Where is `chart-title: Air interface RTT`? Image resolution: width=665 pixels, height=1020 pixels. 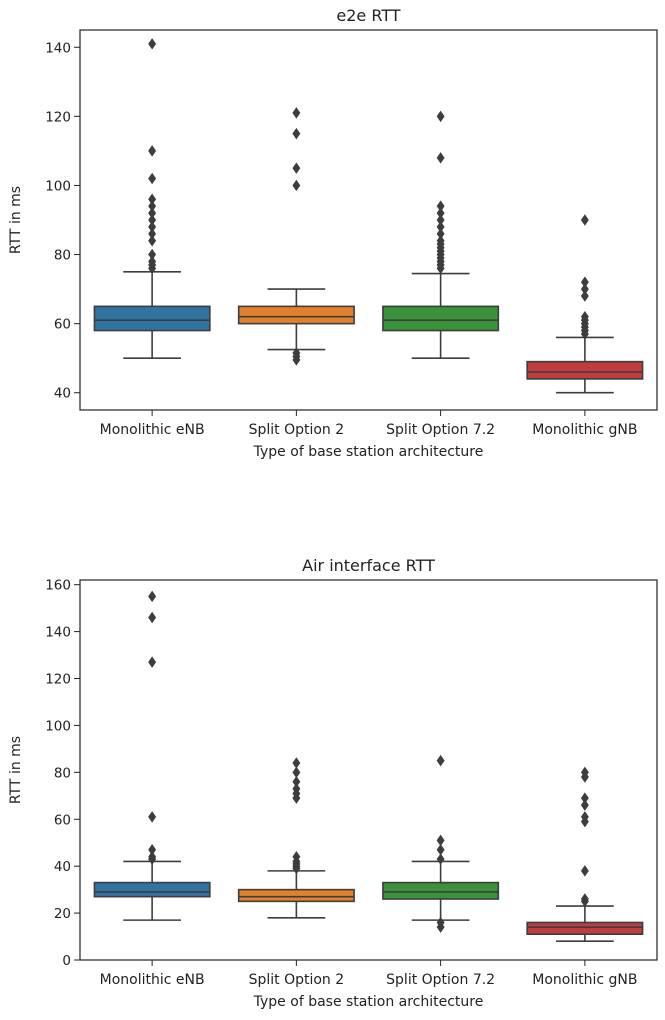 chart-title: Air interface RTT is located at coordinates (368, 565).